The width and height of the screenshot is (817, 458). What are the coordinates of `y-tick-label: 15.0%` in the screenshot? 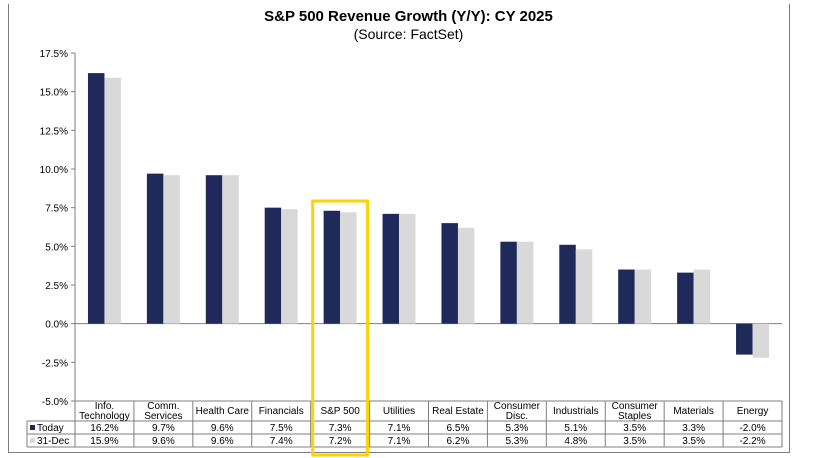 It's located at (54, 93).